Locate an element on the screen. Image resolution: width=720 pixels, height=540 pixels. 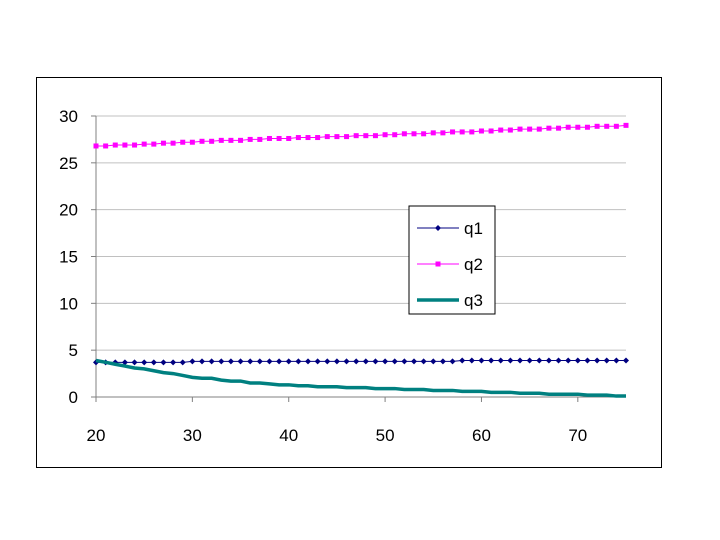
x-tick-label: 30 is located at coordinates (192, 435).